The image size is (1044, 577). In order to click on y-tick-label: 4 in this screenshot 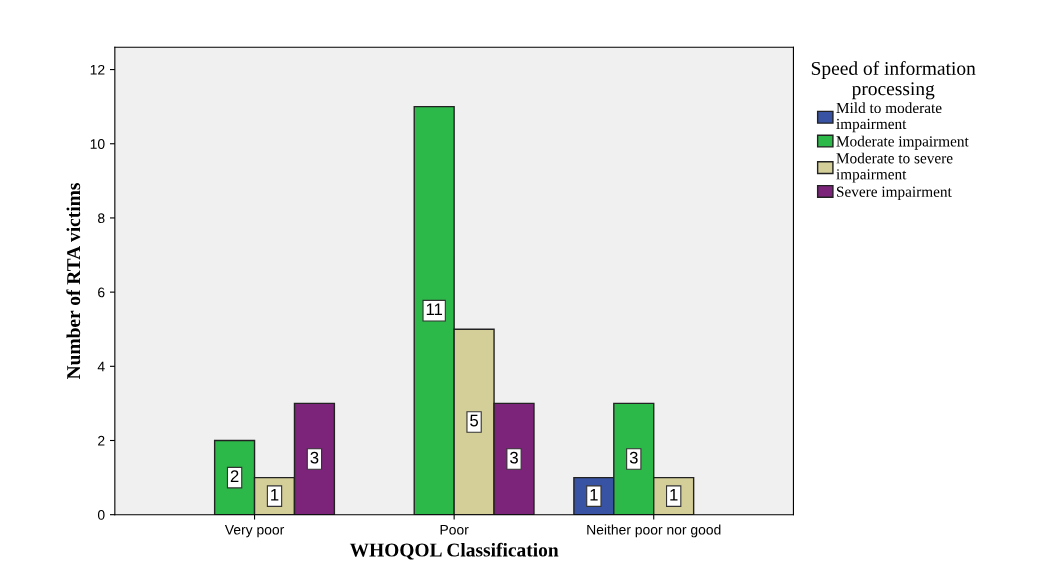, I will do `click(101, 366)`.